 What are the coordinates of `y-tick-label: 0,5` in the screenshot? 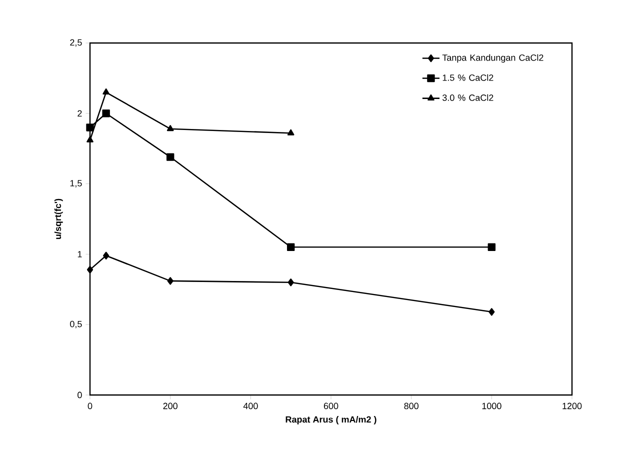 It's located at (76, 324).